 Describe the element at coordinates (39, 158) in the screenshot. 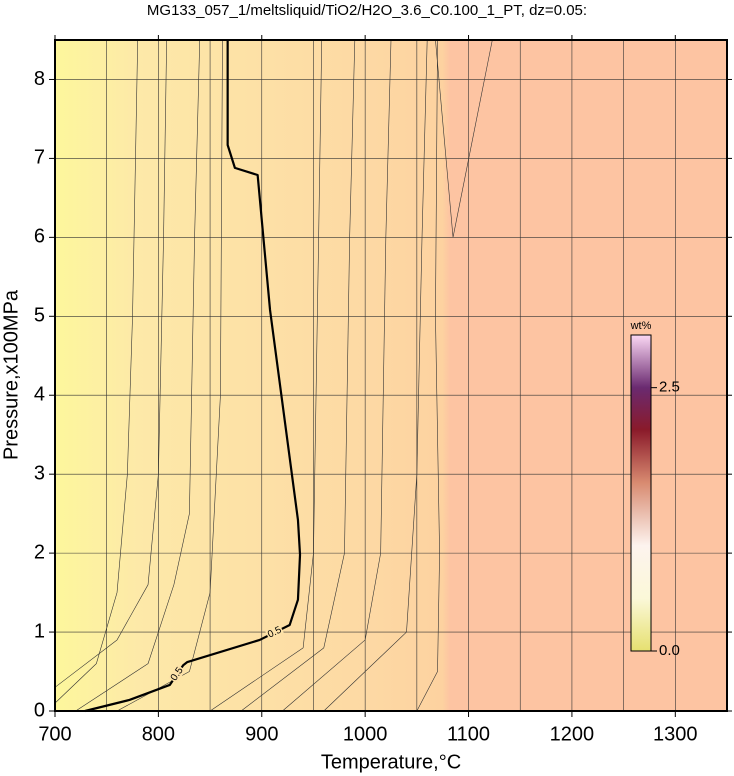

I see `y-tick-label: 7` at that location.